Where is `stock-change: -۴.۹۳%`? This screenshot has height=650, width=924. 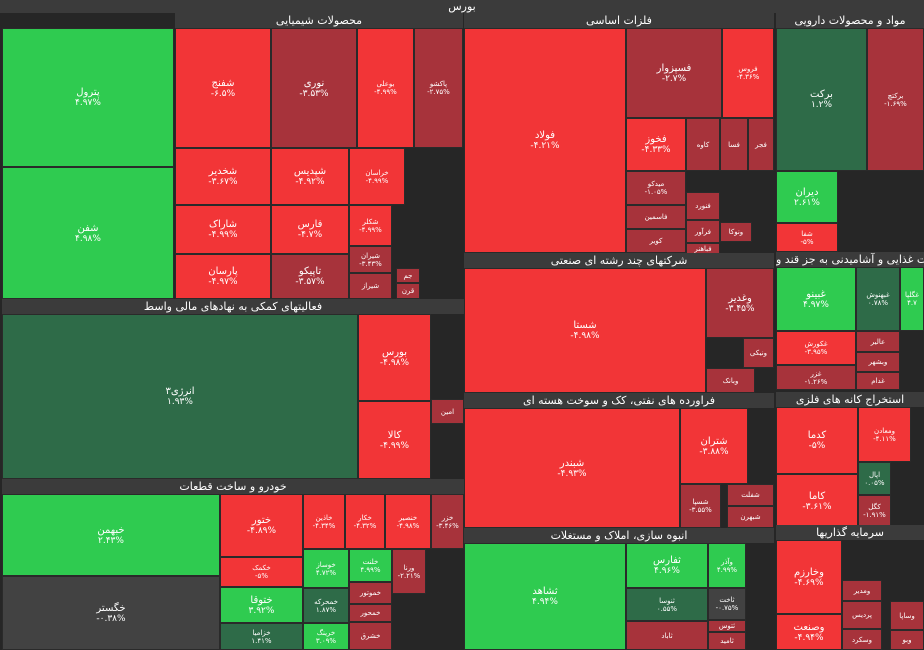
stock-change: -۴.۹۳% is located at coordinates (572, 473).